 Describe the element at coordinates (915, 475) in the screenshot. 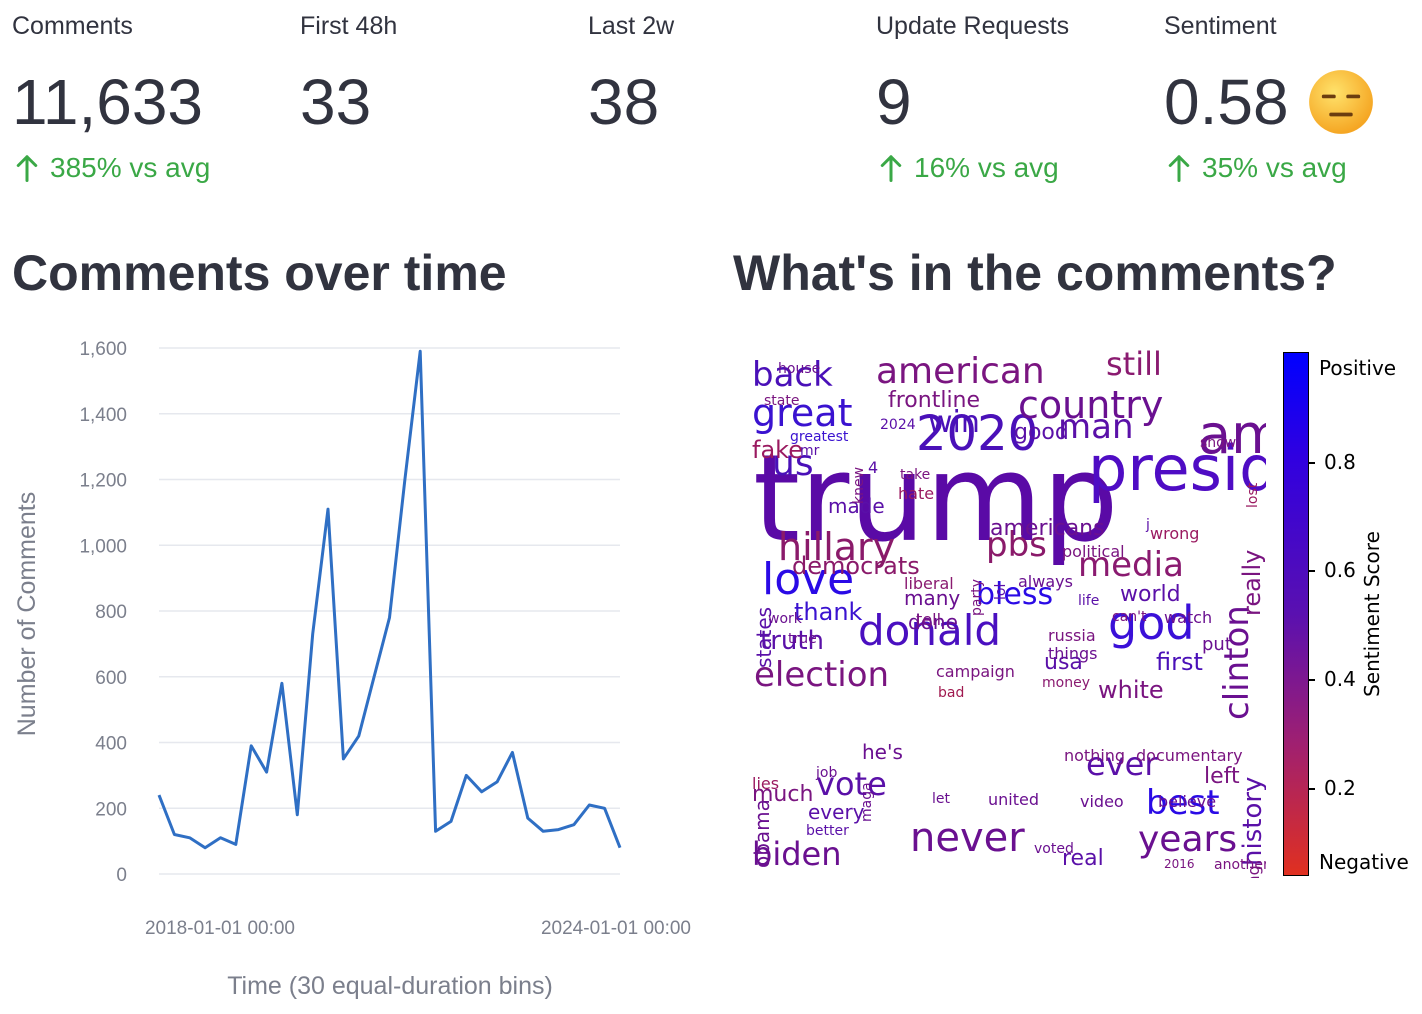

I see `wordcloud-word: take` at that location.